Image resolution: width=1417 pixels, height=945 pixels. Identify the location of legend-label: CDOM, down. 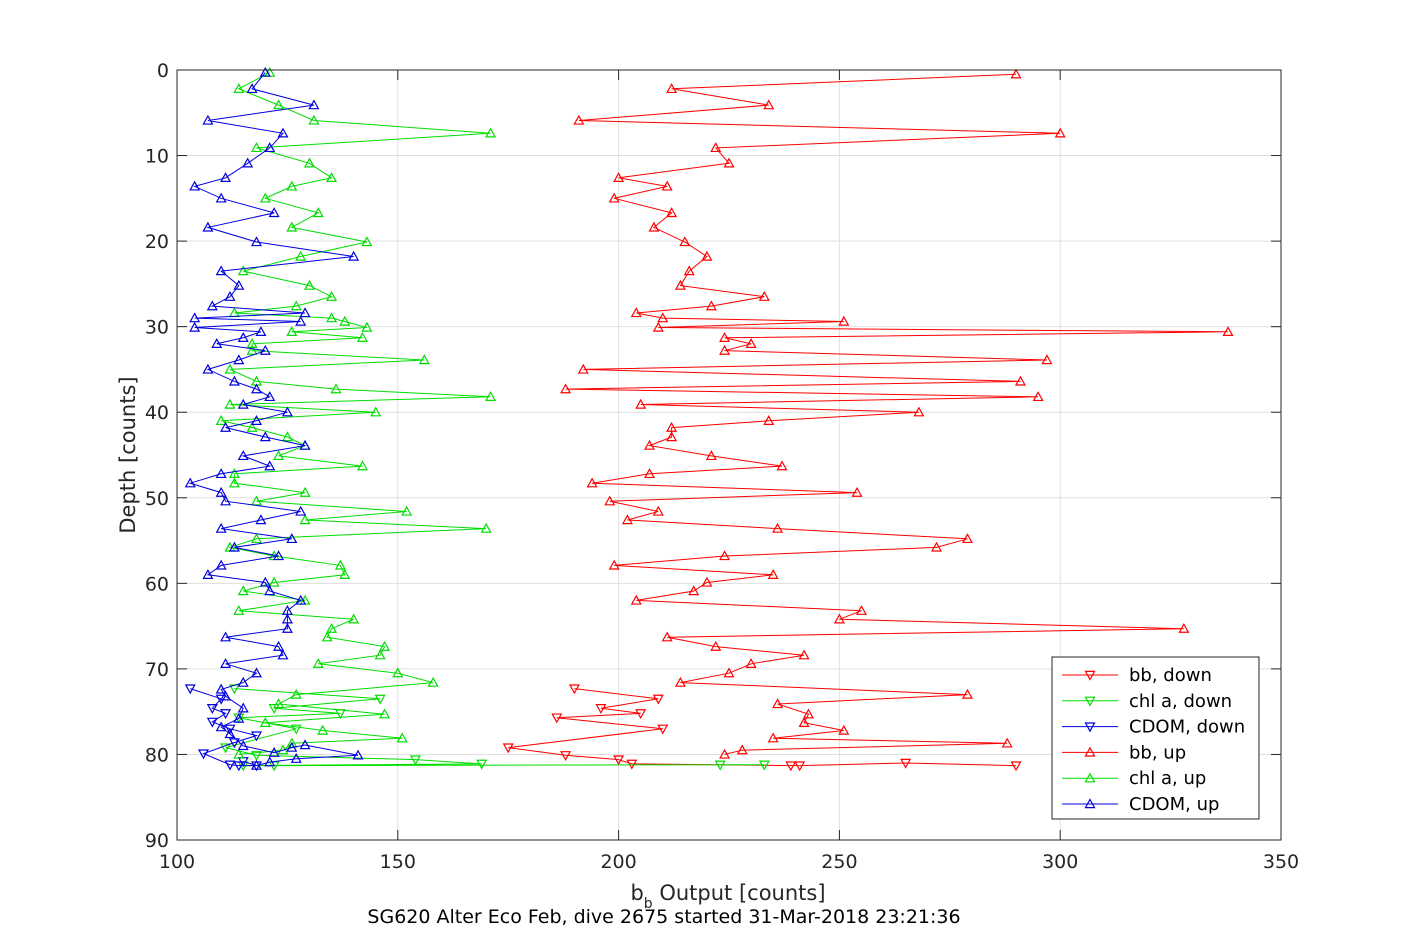
(1187, 727).